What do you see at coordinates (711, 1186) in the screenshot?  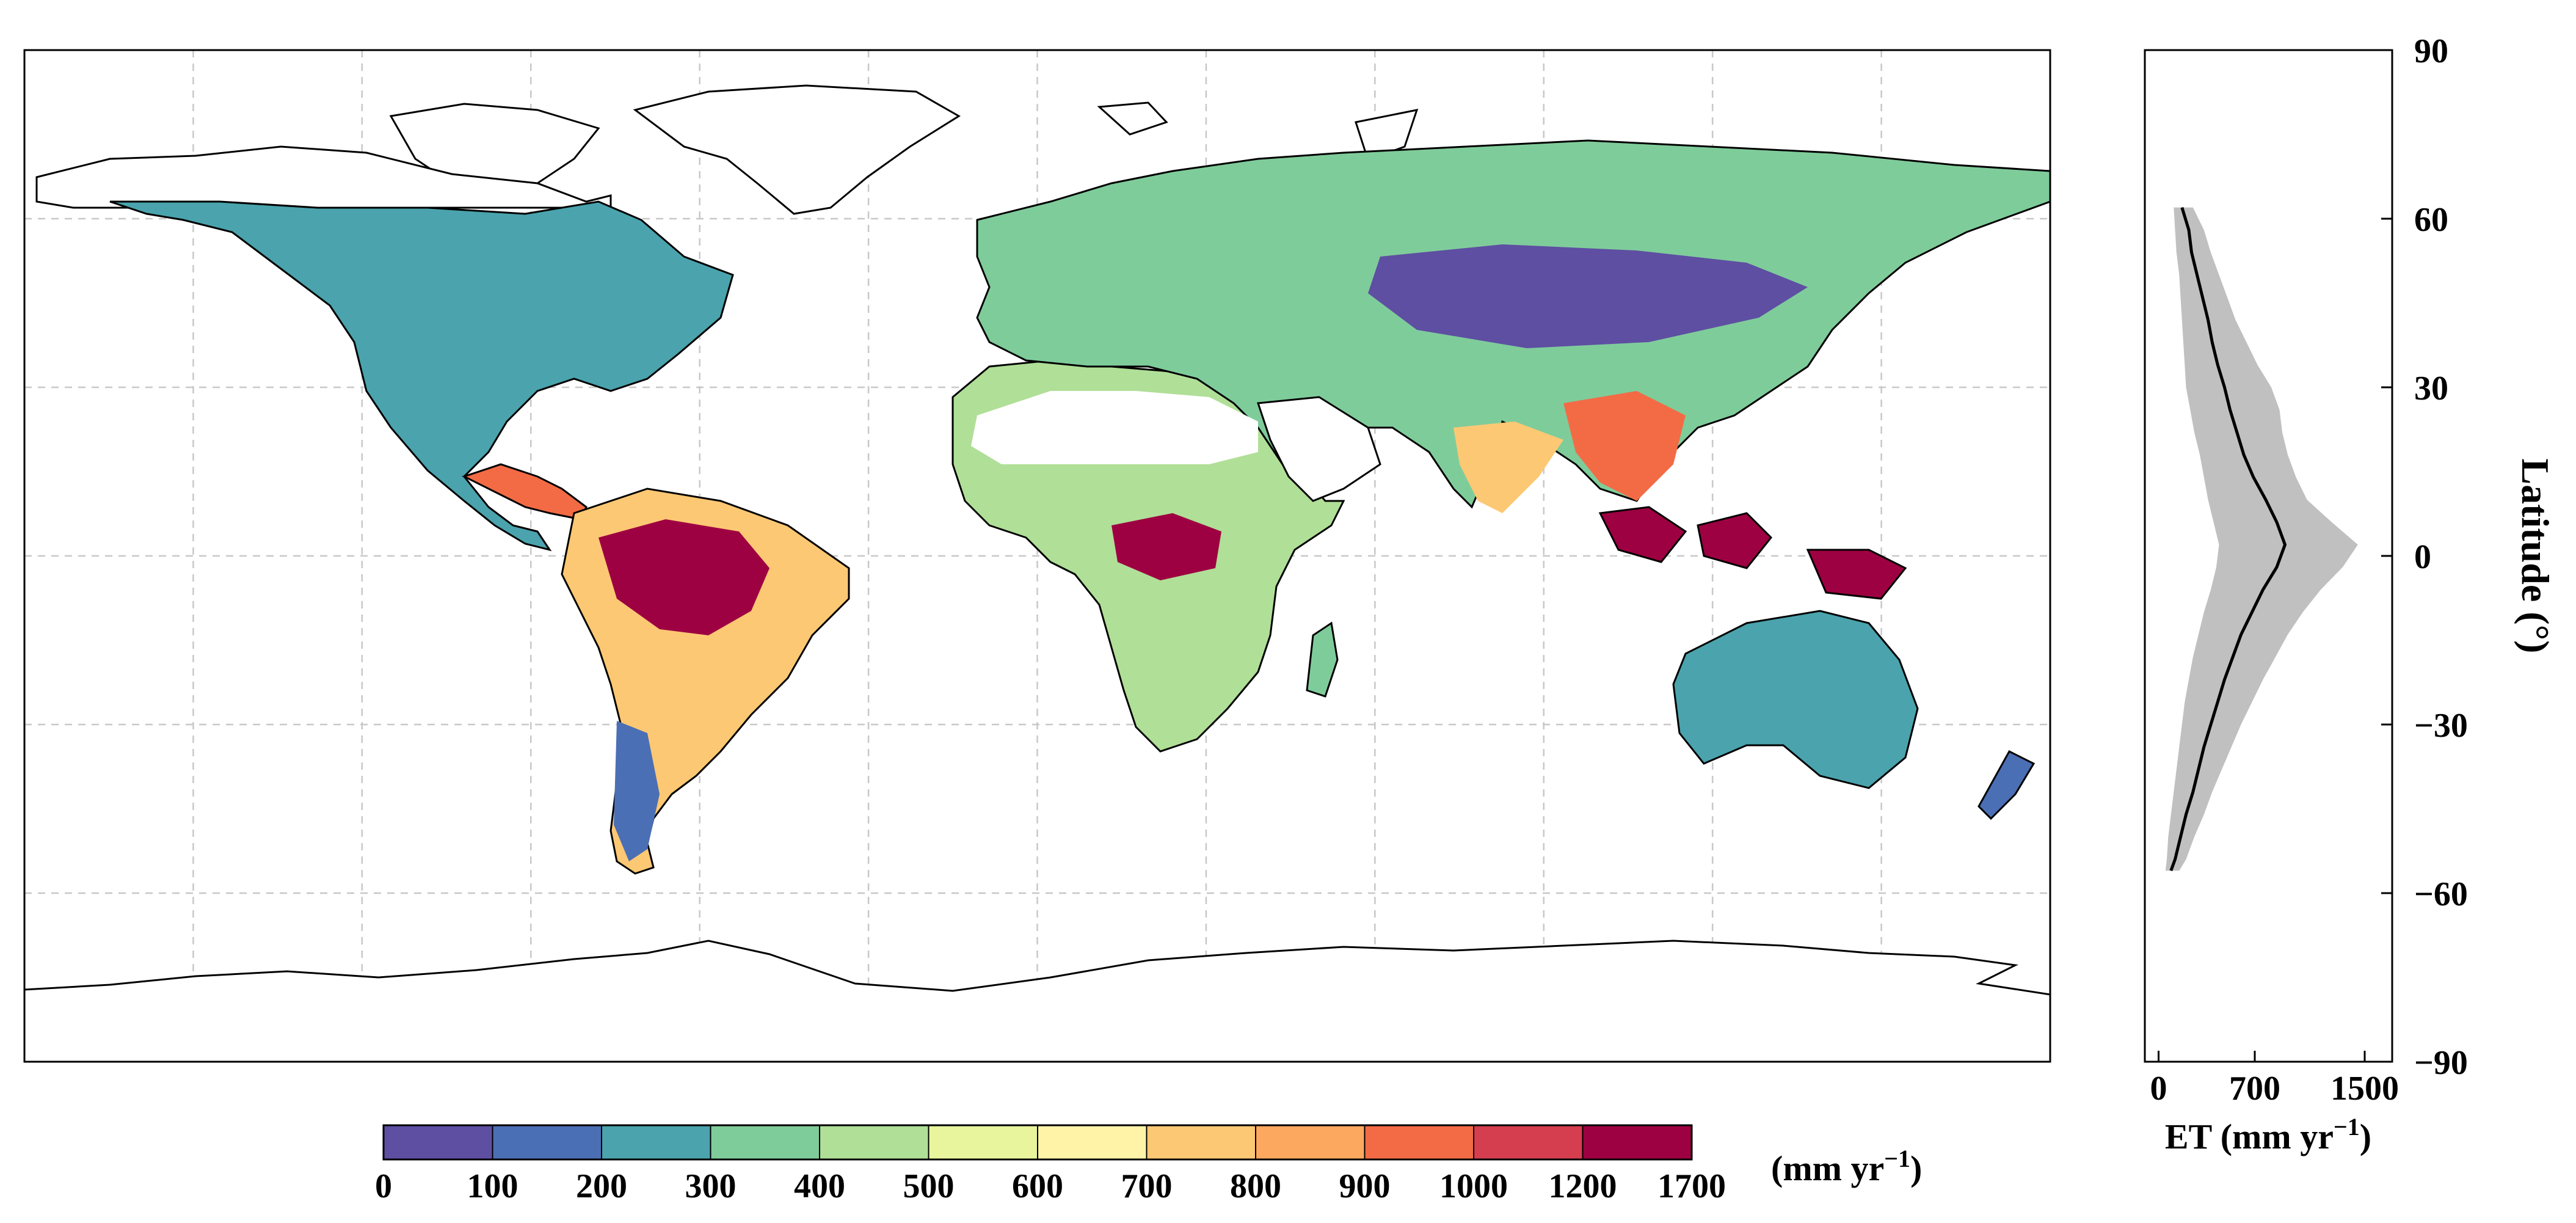 I see `colorbar-tick-label: 300` at bounding box center [711, 1186].